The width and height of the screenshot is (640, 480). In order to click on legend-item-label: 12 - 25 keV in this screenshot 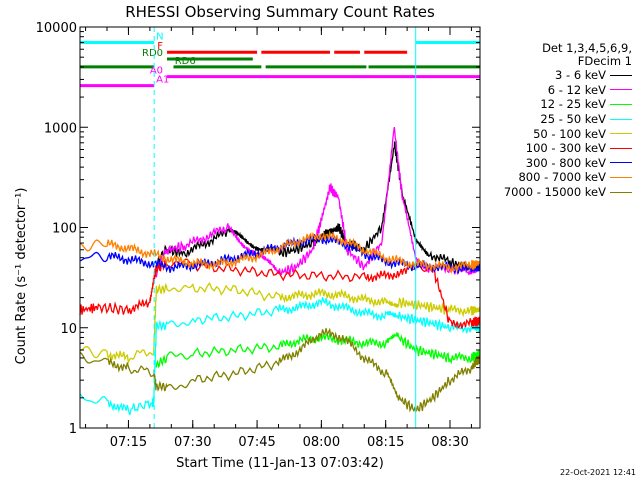, I will do `click(573, 104)`.